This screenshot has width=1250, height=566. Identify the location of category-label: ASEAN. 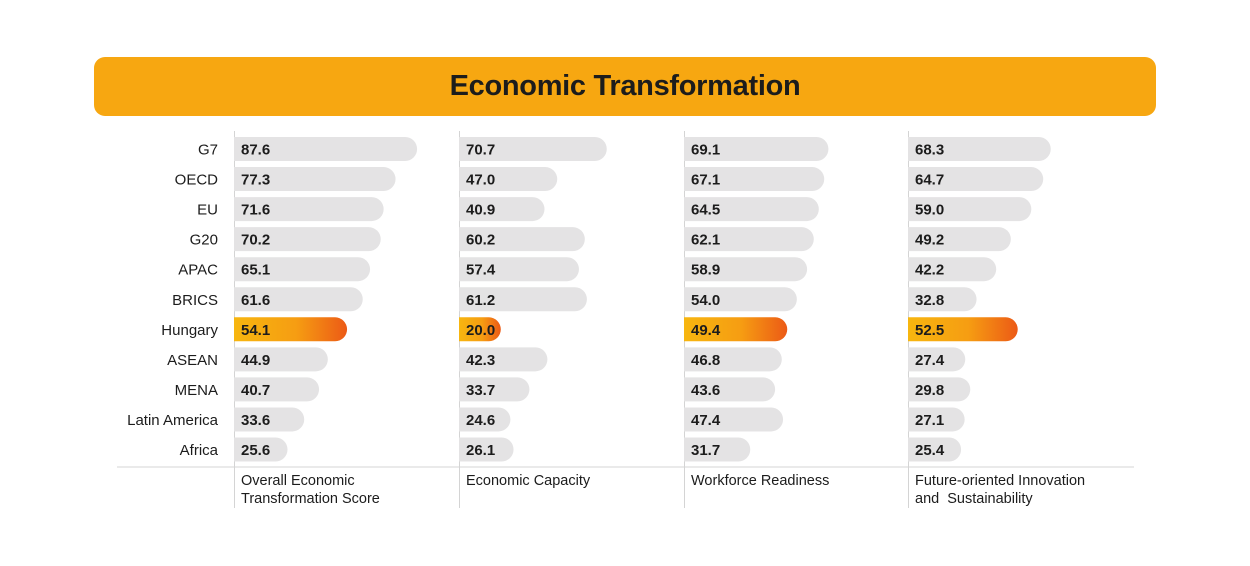
(192, 360).